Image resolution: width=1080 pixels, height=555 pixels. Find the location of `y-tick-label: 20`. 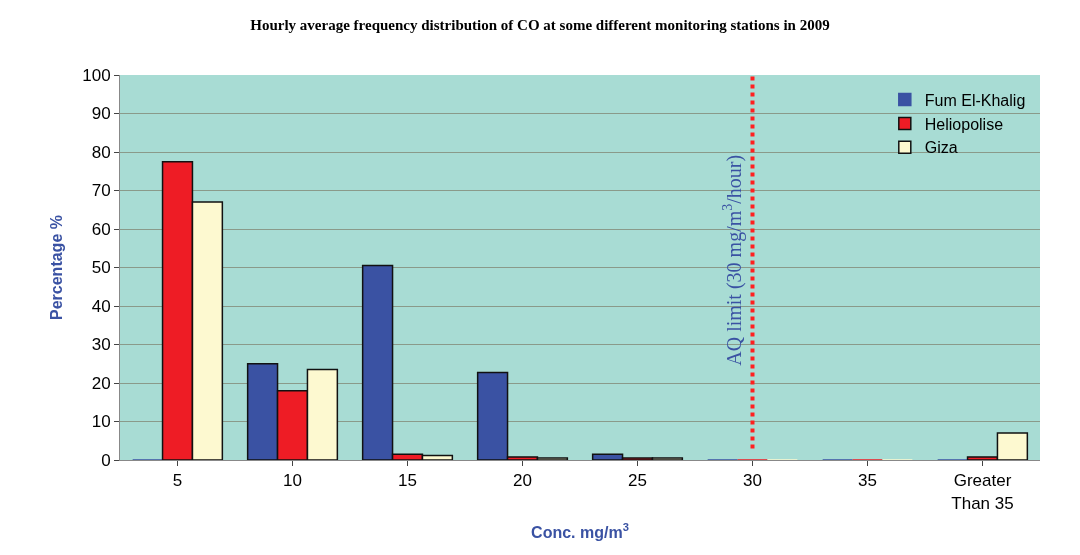

y-tick-label: 20 is located at coordinates (101, 383).